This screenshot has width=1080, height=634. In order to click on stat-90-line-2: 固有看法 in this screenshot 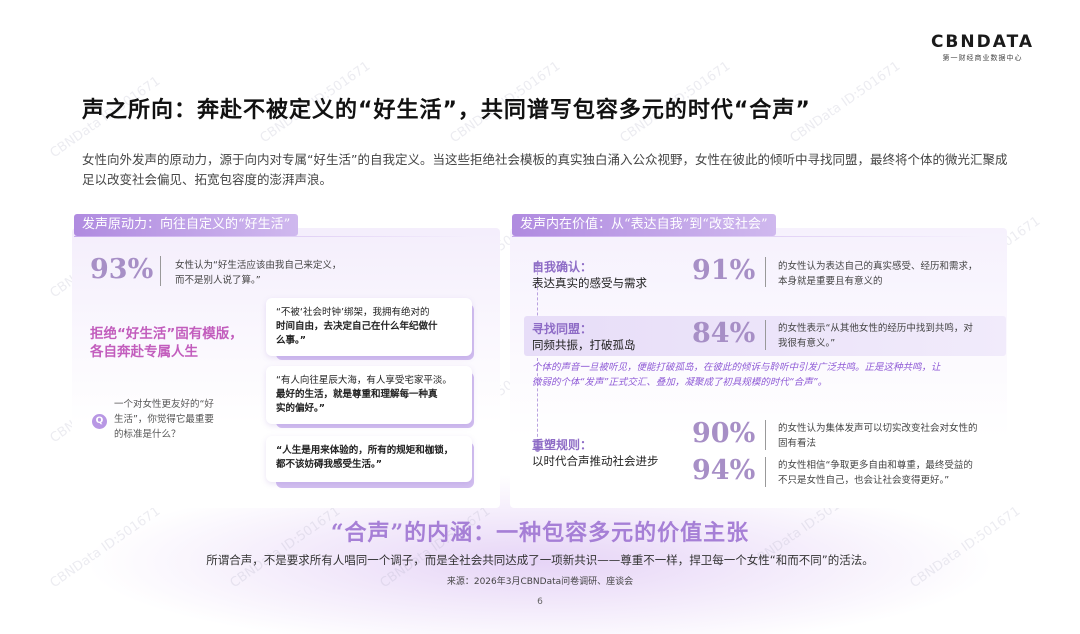, I will do `click(797, 443)`.